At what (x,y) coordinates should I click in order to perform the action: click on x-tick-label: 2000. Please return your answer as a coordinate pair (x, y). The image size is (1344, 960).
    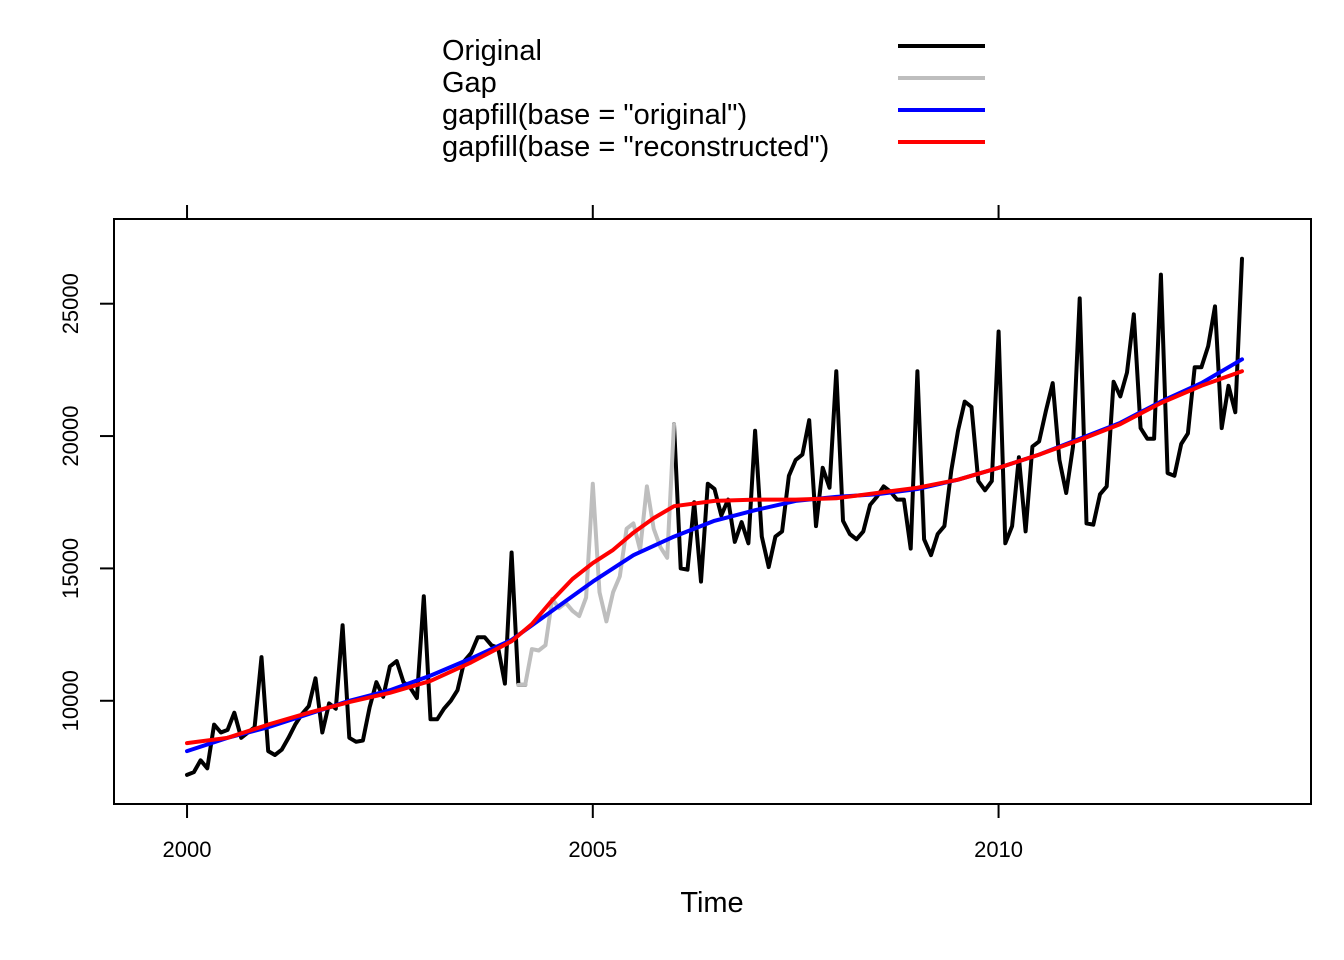
    Looking at the image, I should click on (187, 849).